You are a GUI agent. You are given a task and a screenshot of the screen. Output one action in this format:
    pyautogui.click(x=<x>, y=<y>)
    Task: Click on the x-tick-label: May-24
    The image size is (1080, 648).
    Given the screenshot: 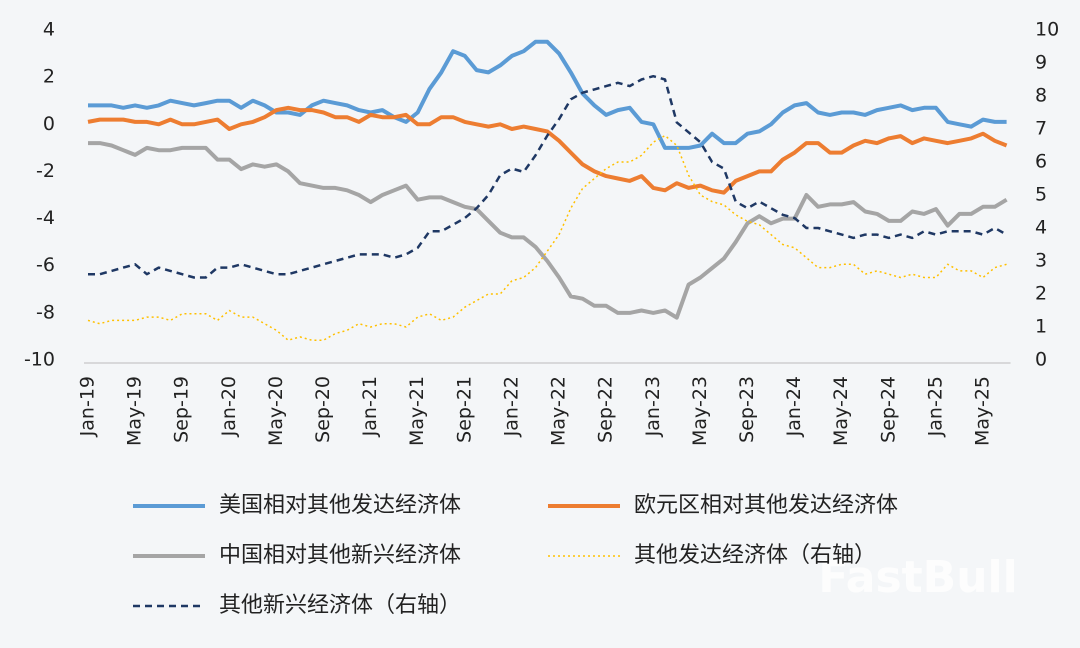 What is the action you would take?
    pyautogui.click(x=841, y=411)
    